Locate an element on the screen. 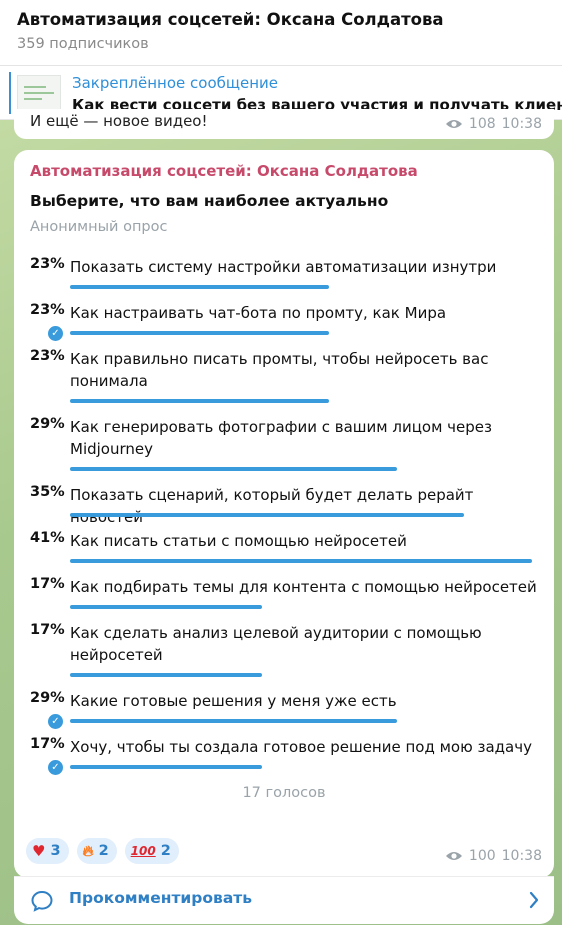  message-meta: 100 10:38 is located at coordinates (493, 856).